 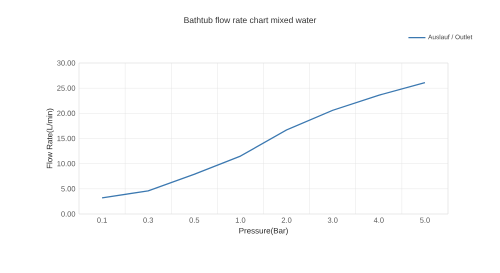 What do you see at coordinates (250, 20) in the screenshot?
I see `chart-title: Bathtub flow rate chart mixed water` at bounding box center [250, 20].